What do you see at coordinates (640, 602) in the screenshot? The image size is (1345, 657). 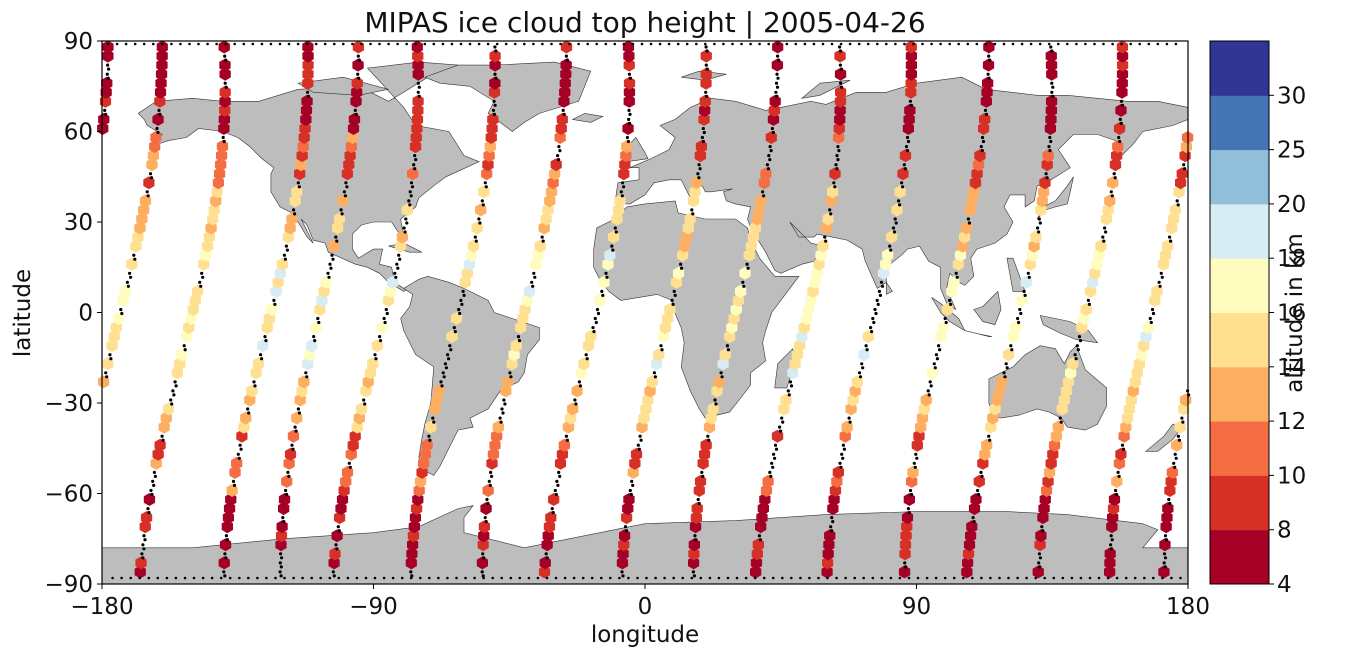 I see `x-axis: −180 −90 0 90 180` at bounding box center [640, 602].